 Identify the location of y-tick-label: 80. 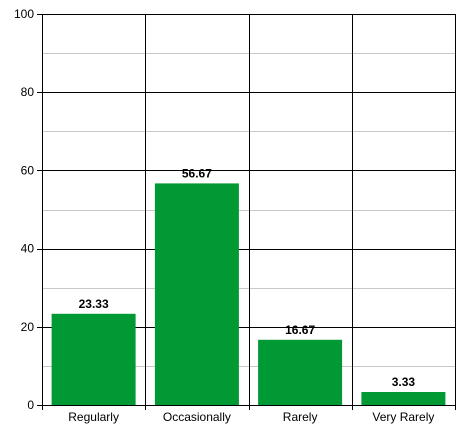
(28, 92).